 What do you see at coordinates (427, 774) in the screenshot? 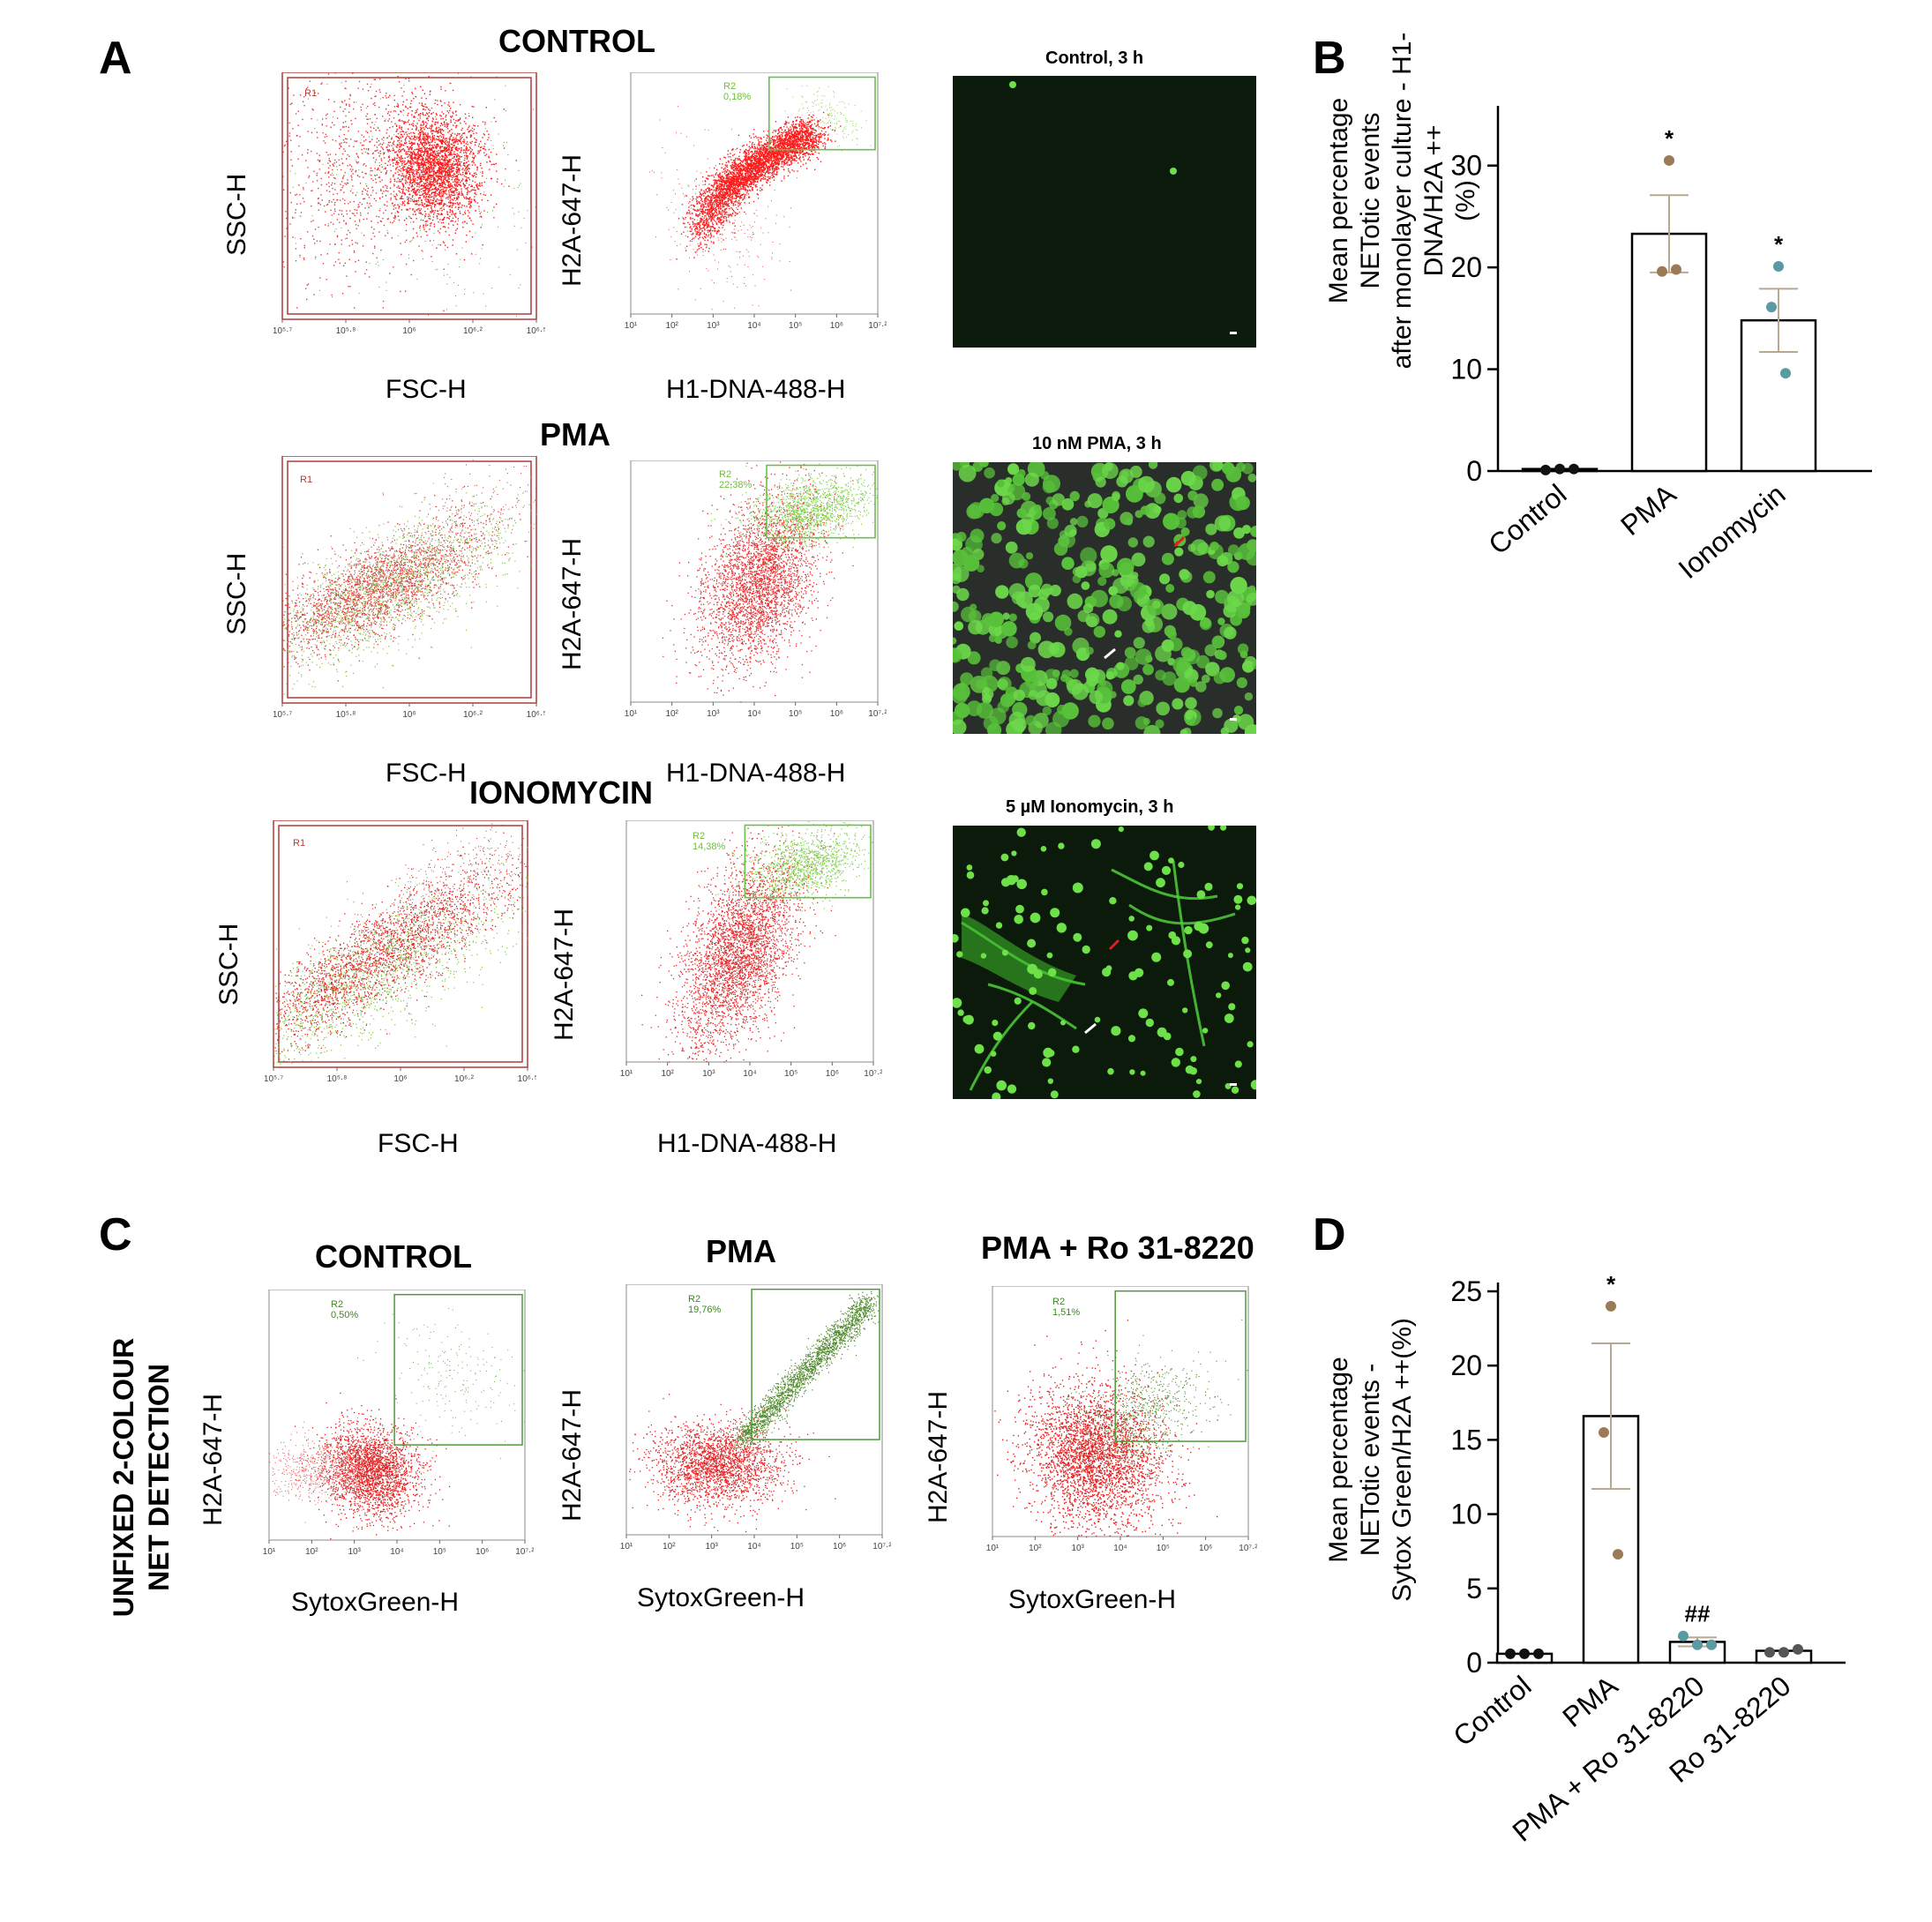
I see `xlabel-fsc-pma: FSC-H` at bounding box center [427, 774].